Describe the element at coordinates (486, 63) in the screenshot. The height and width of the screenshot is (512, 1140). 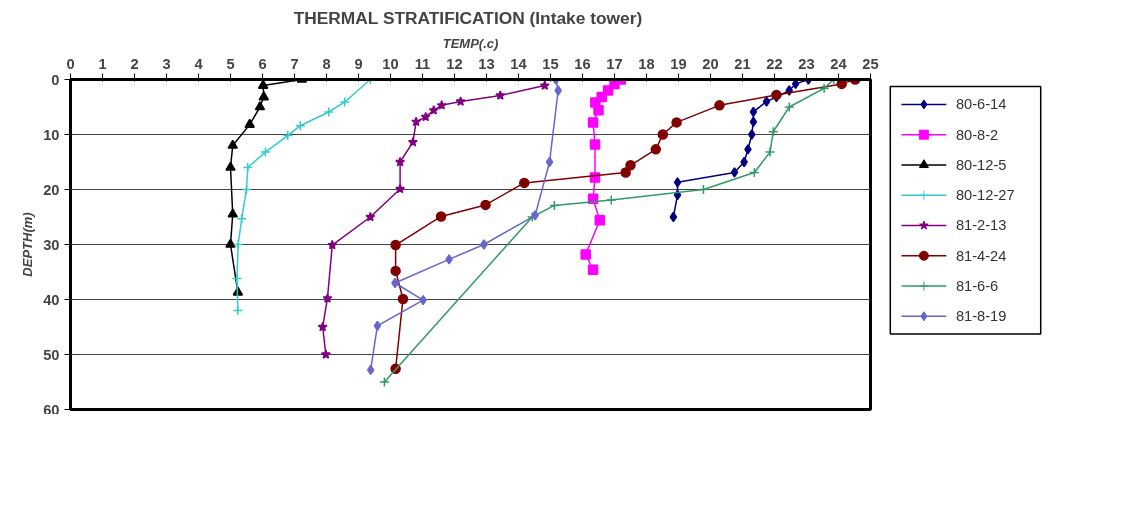
I see `x-tick-label: 13` at that location.